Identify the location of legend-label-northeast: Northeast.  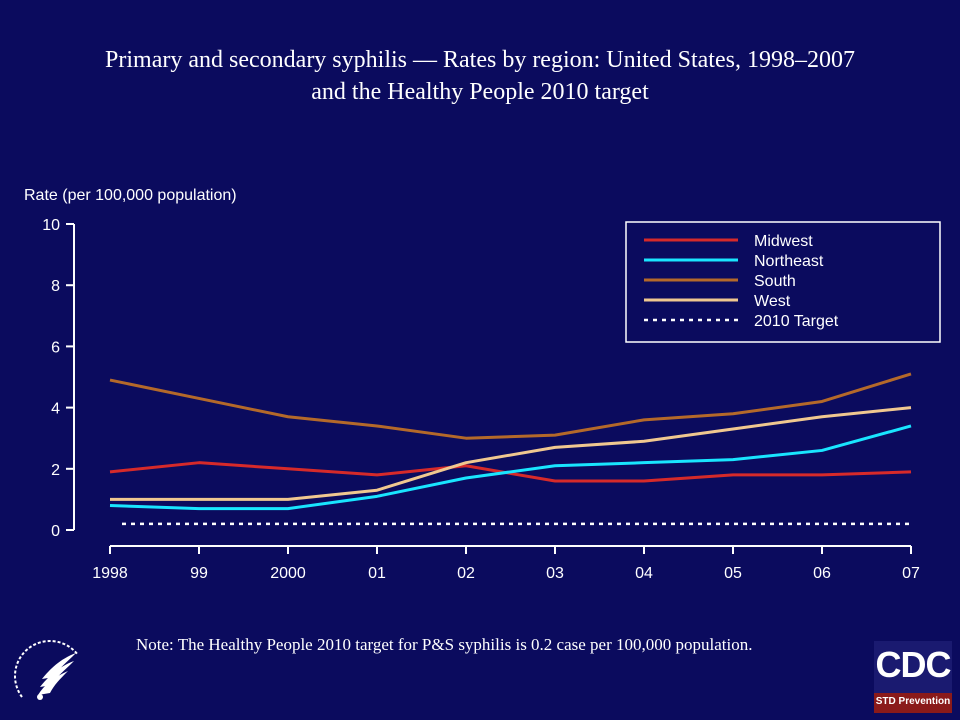
(789, 261).